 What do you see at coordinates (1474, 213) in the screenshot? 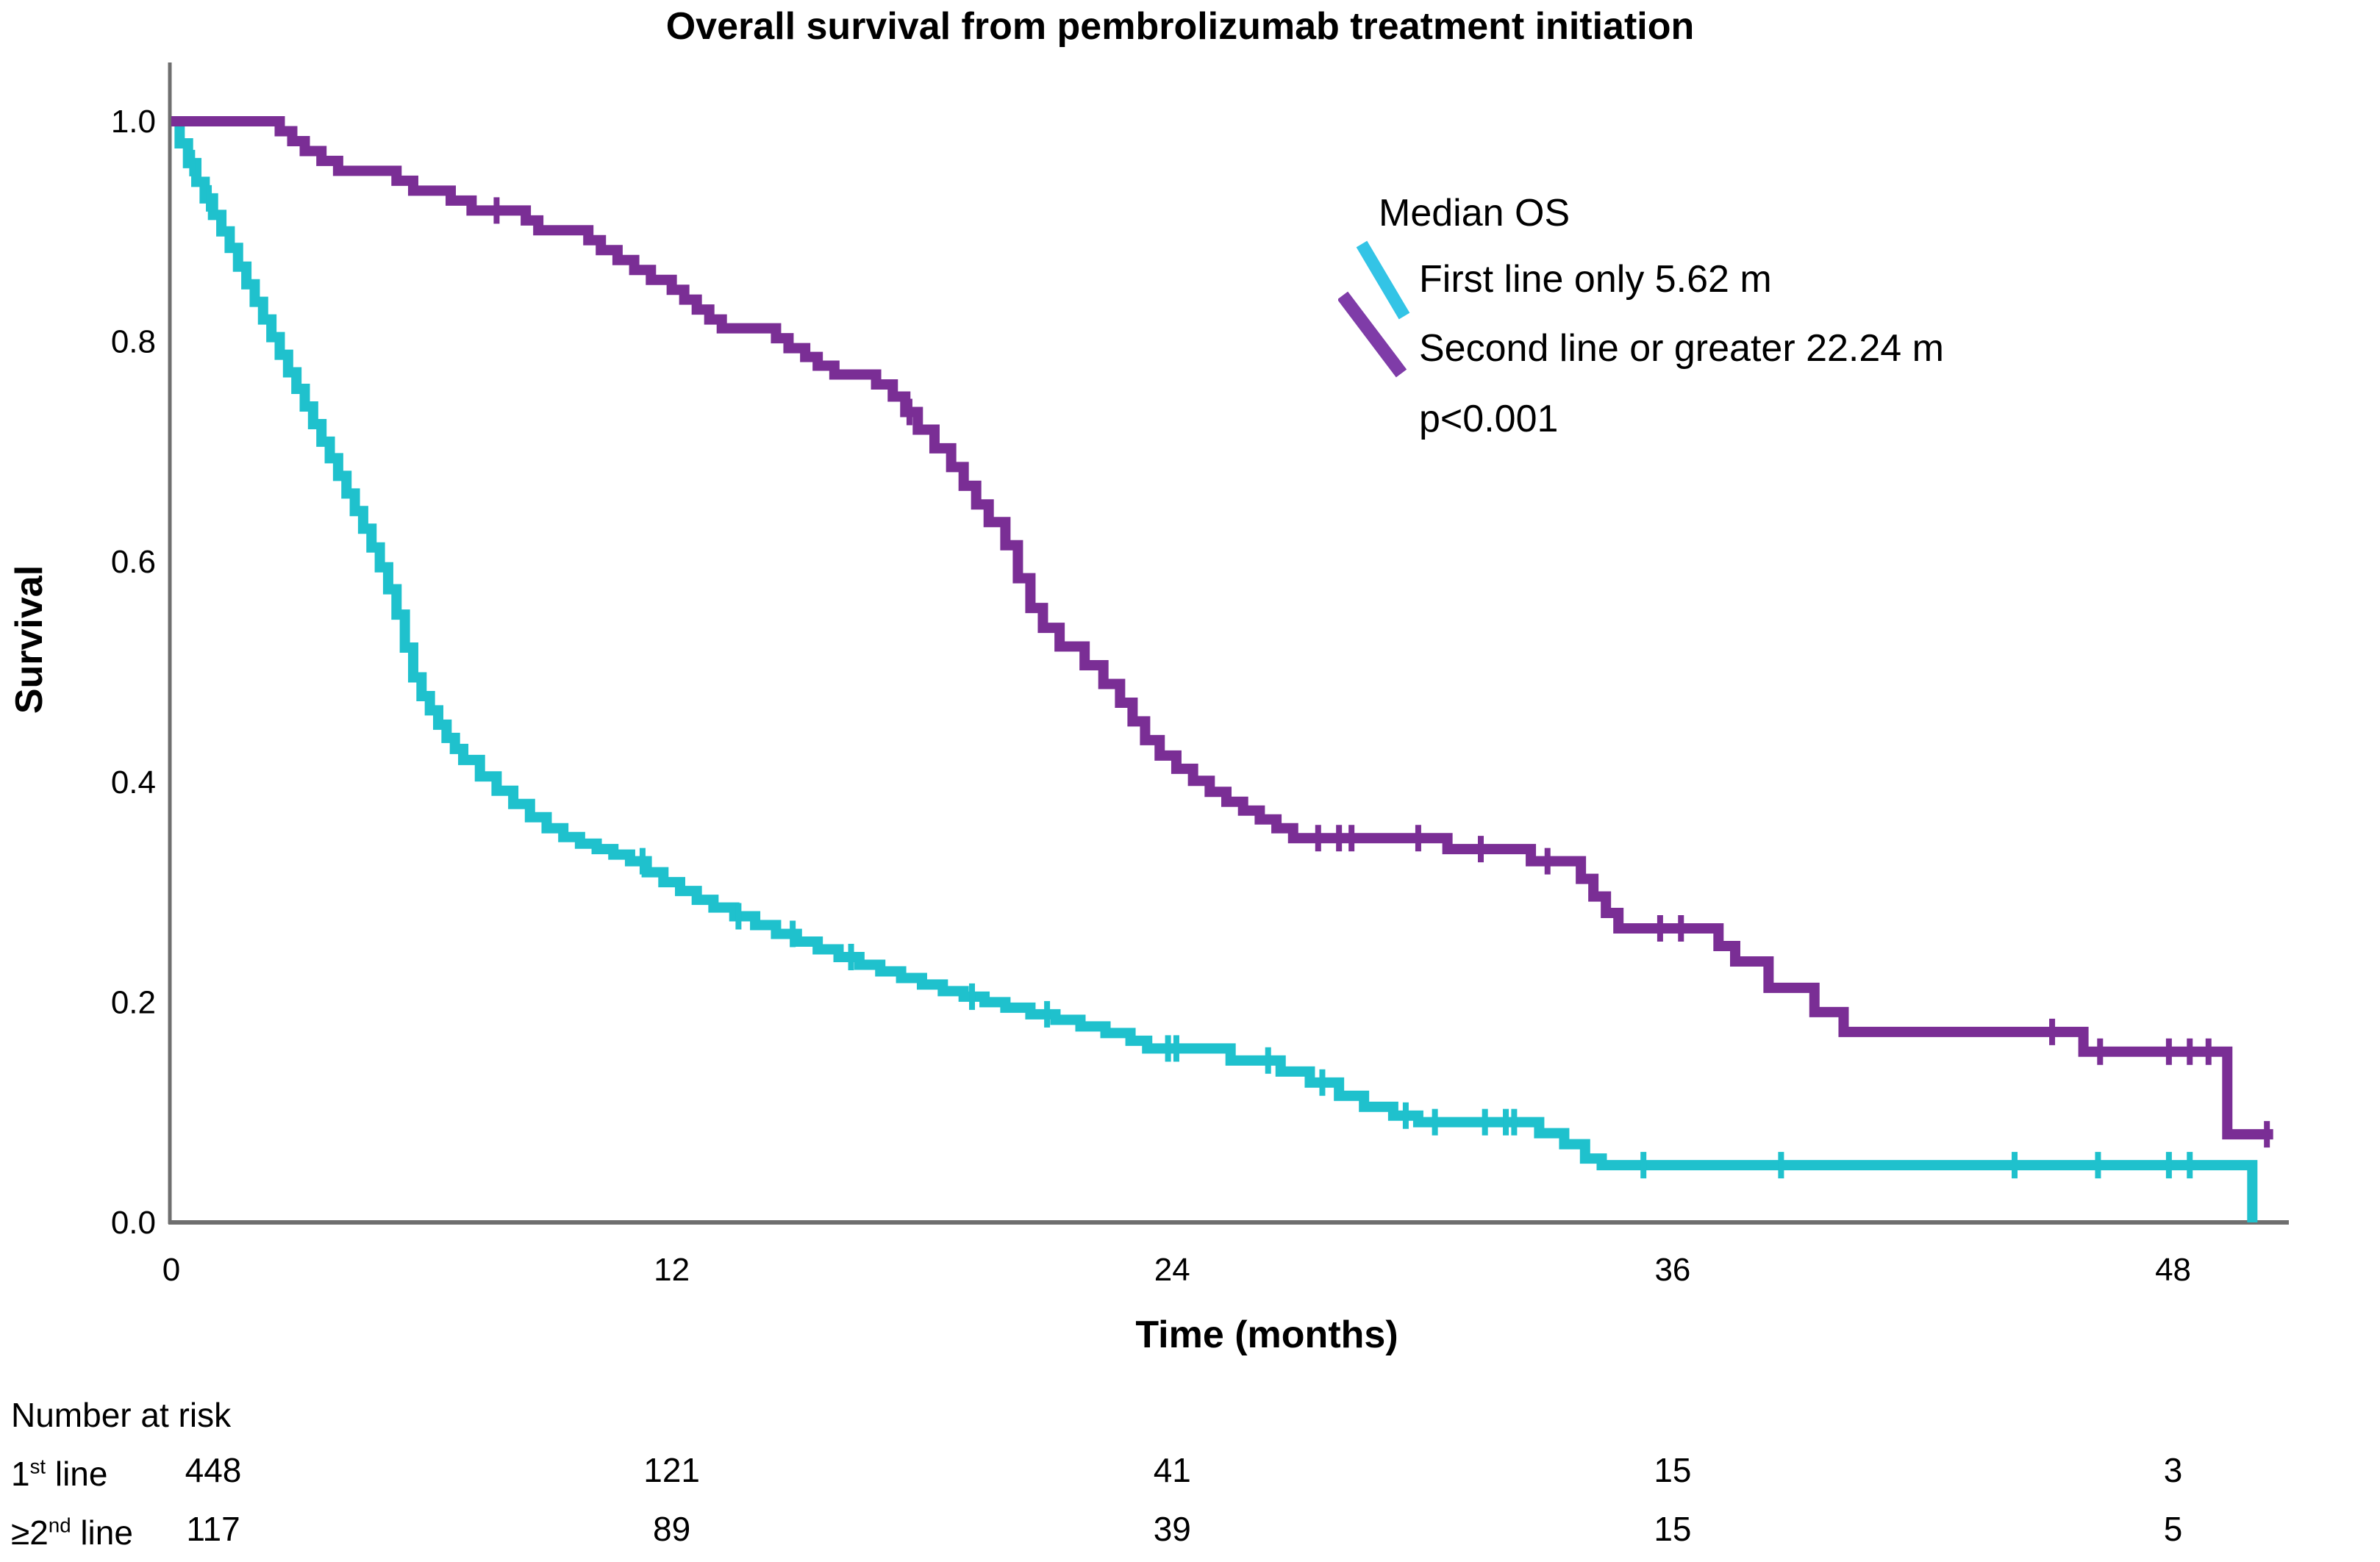
I see `legend-heading: Median OS` at bounding box center [1474, 213].